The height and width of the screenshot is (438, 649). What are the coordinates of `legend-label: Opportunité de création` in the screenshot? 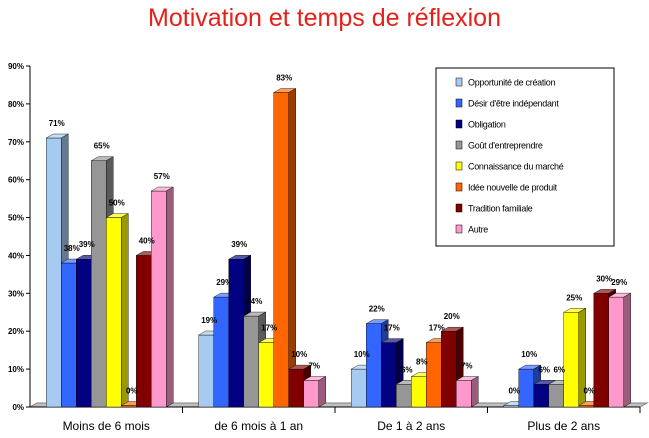 It's located at (511, 83).